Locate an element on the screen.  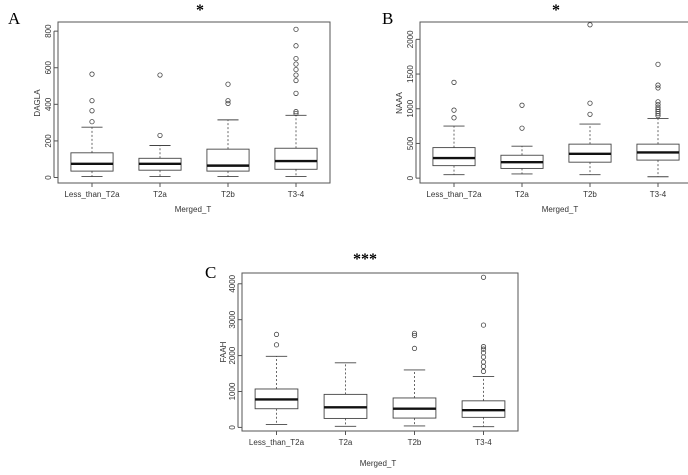
y-tick-label: 4000 is located at coordinates (232, 283).